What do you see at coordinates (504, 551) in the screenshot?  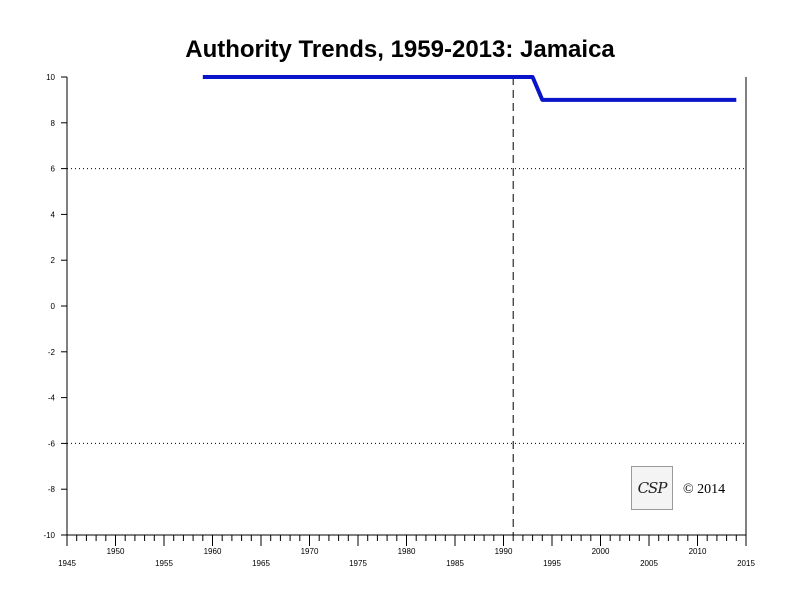 I see `x-tick-label: 1990` at bounding box center [504, 551].